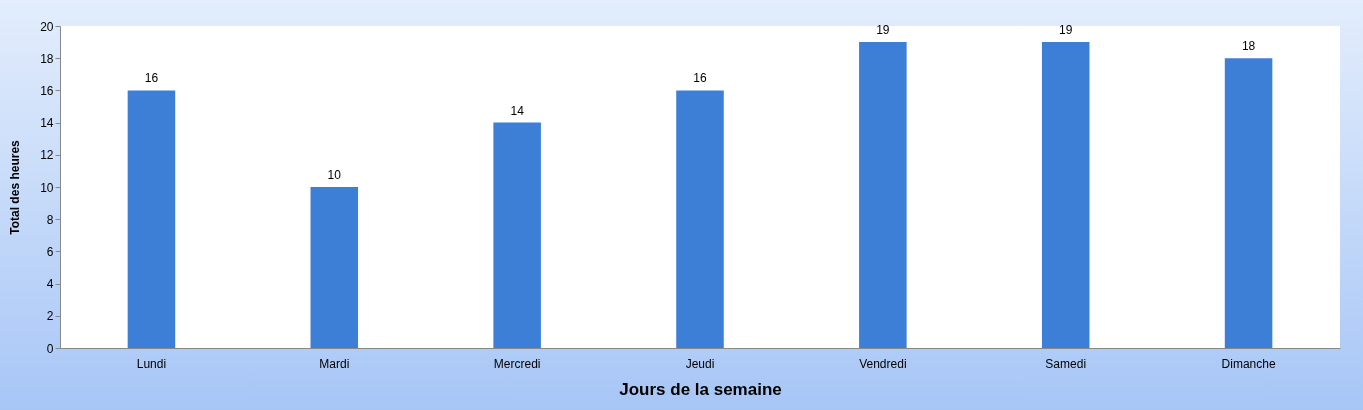  What do you see at coordinates (517, 110) in the screenshot?
I see `data-label: 14` at bounding box center [517, 110].